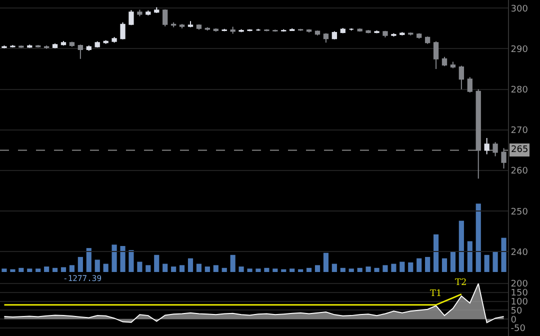 This screenshot has width=540, height=336. I want to click on y-tick-label: 0, so click(513, 320).